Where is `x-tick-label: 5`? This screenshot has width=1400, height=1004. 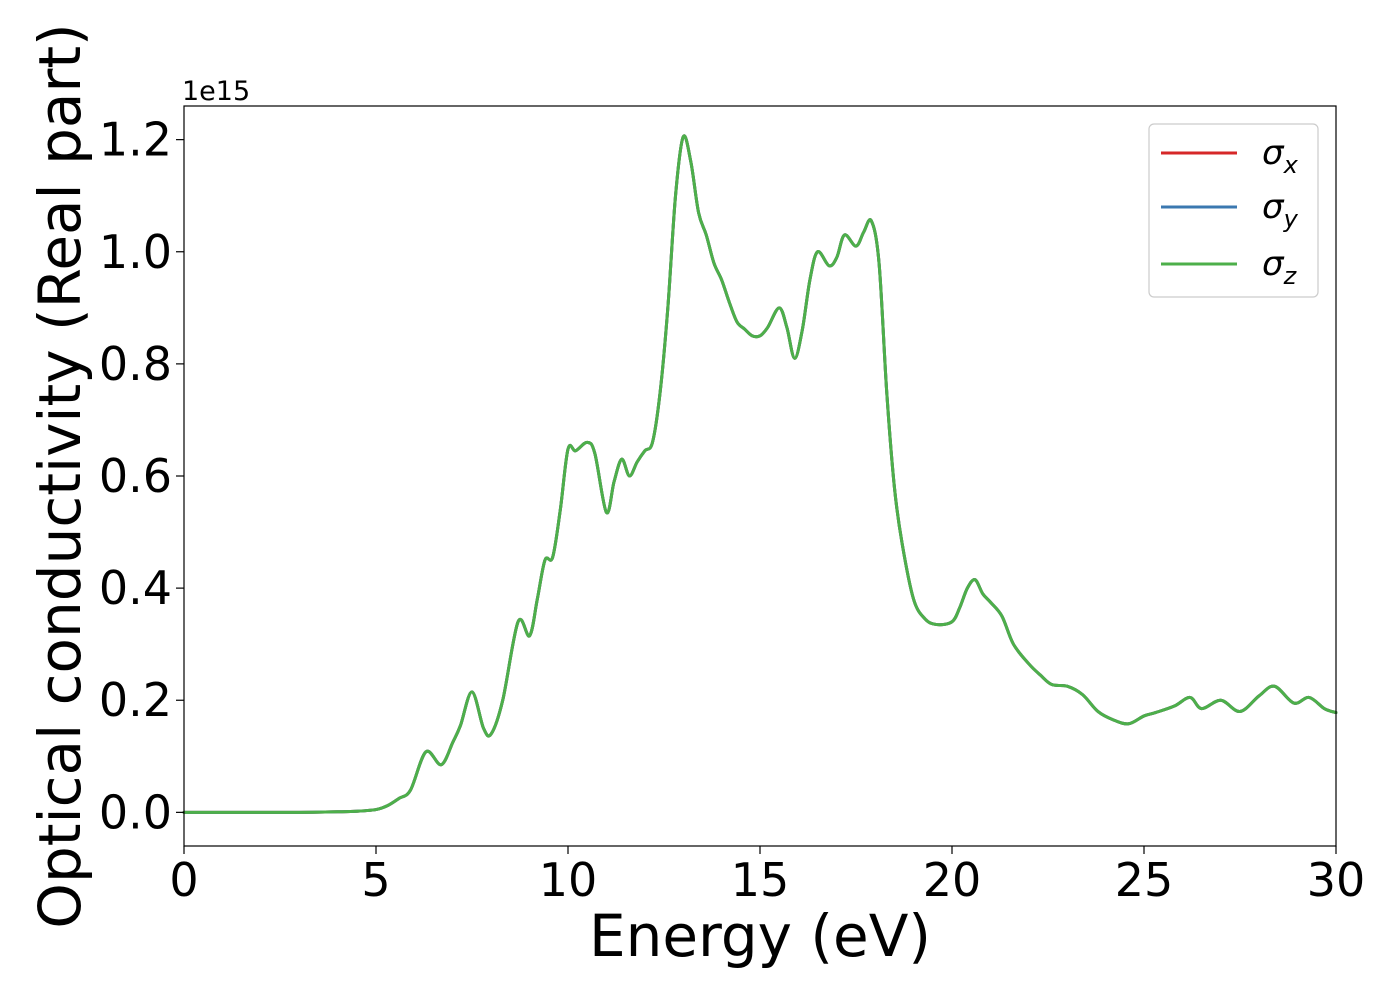 x-tick-label: 5 is located at coordinates (375, 880).